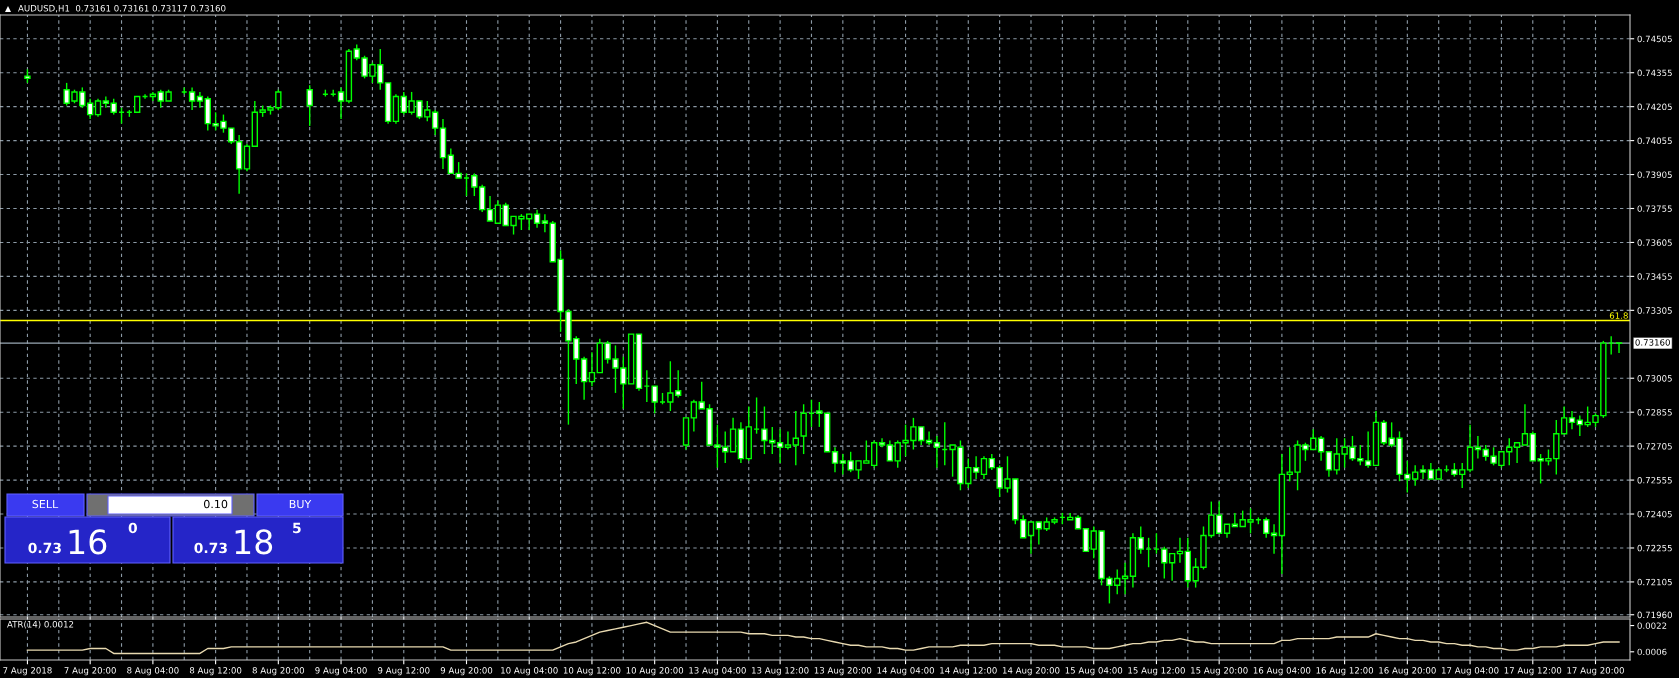 The height and width of the screenshot is (678, 1679). What do you see at coordinates (529, 671) in the screenshot?
I see `category-label: 10 Aug 04:00` at bounding box center [529, 671].